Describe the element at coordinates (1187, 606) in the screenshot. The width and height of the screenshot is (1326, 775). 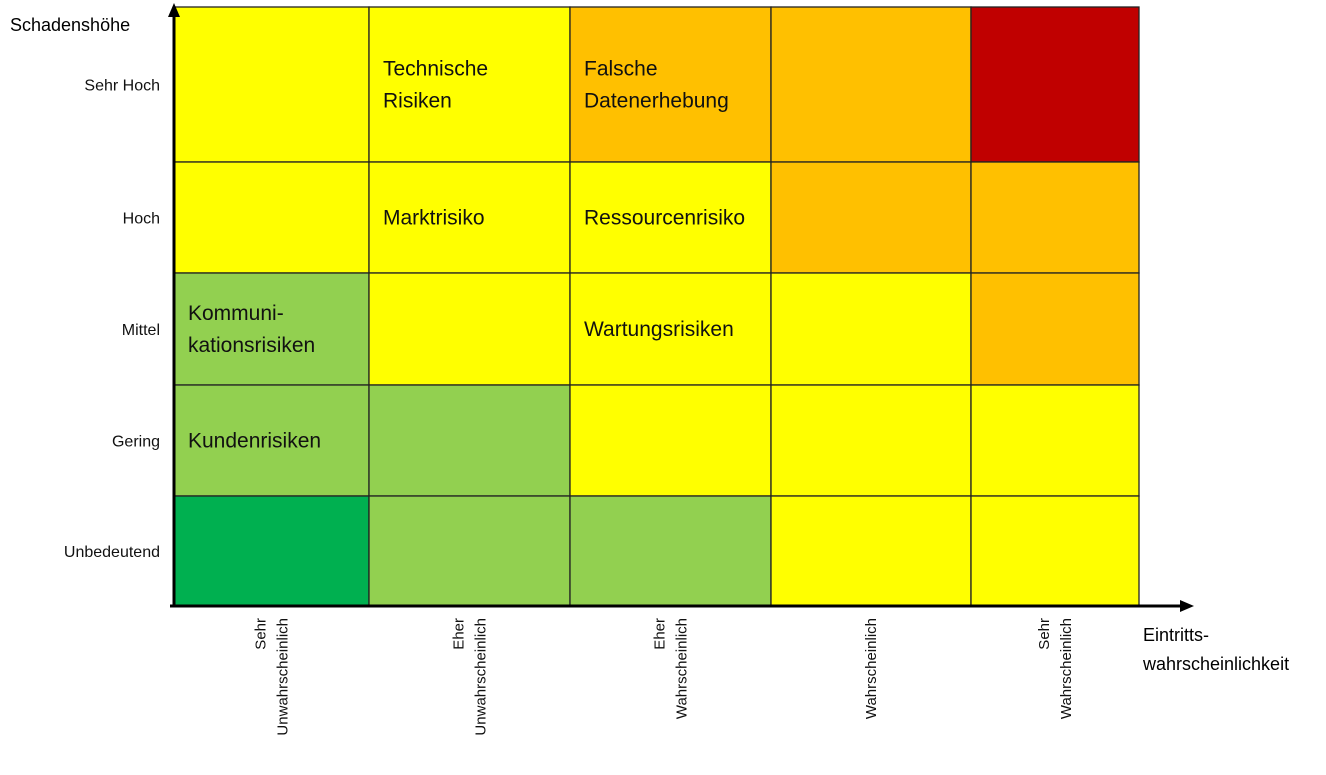
I see `x-axis-arrowhead` at that location.